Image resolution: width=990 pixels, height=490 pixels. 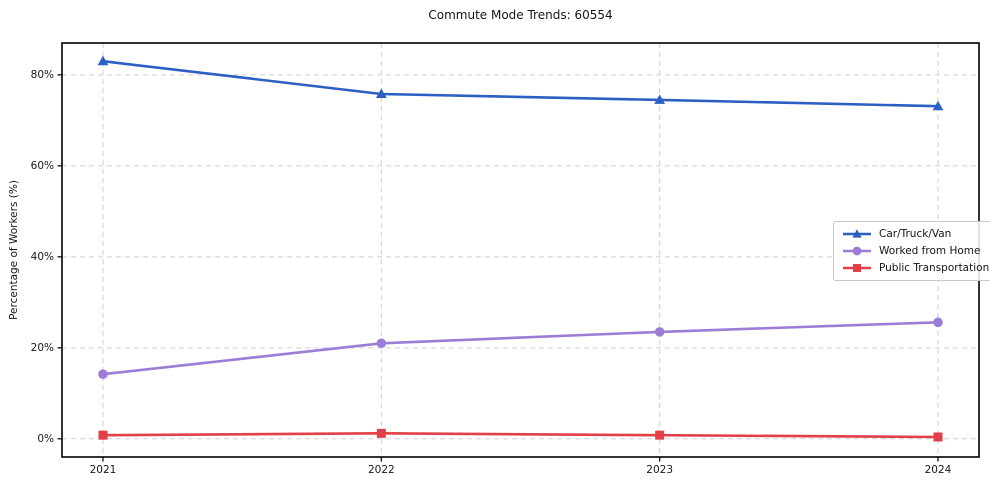 What do you see at coordinates (42, 347) in the screenshot?
I see `y-tick-label: 20%` at bounding box center [42, 347].